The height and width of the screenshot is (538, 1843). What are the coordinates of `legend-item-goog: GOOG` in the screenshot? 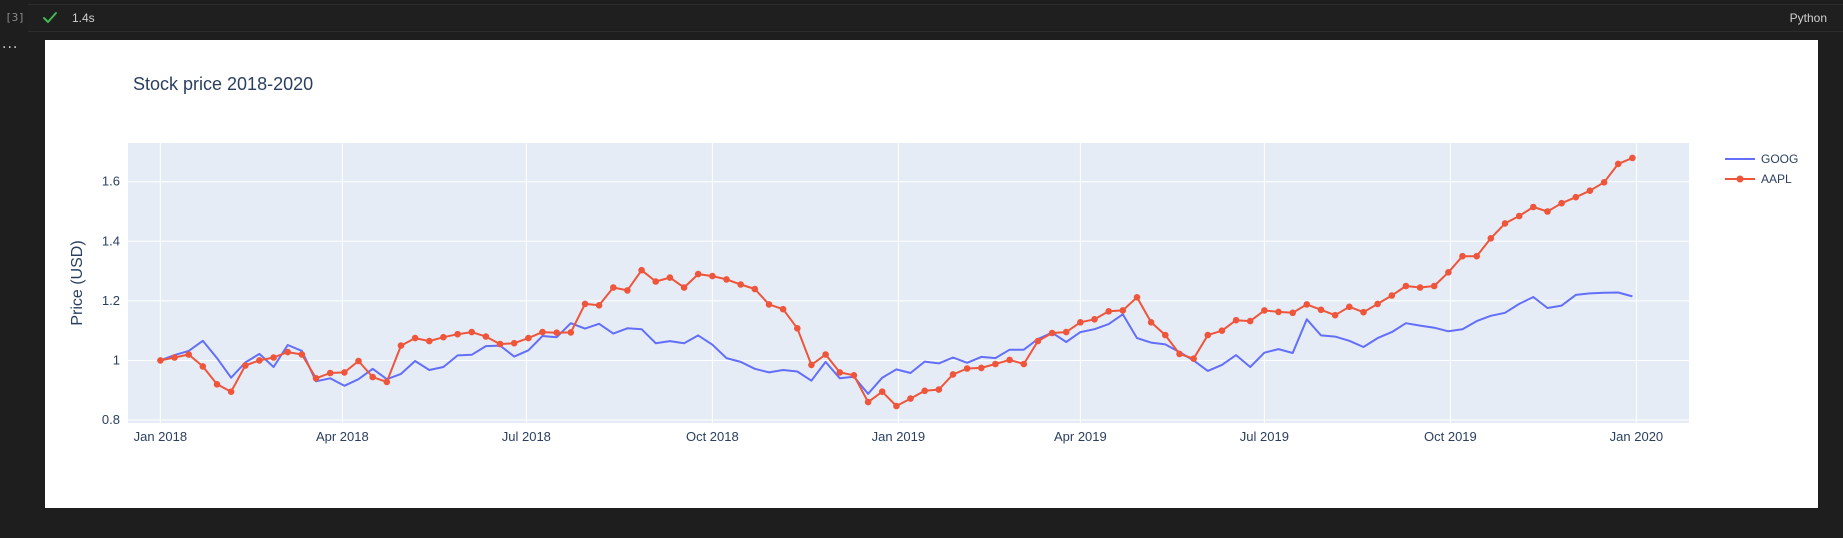 It's located at (1761, 159).